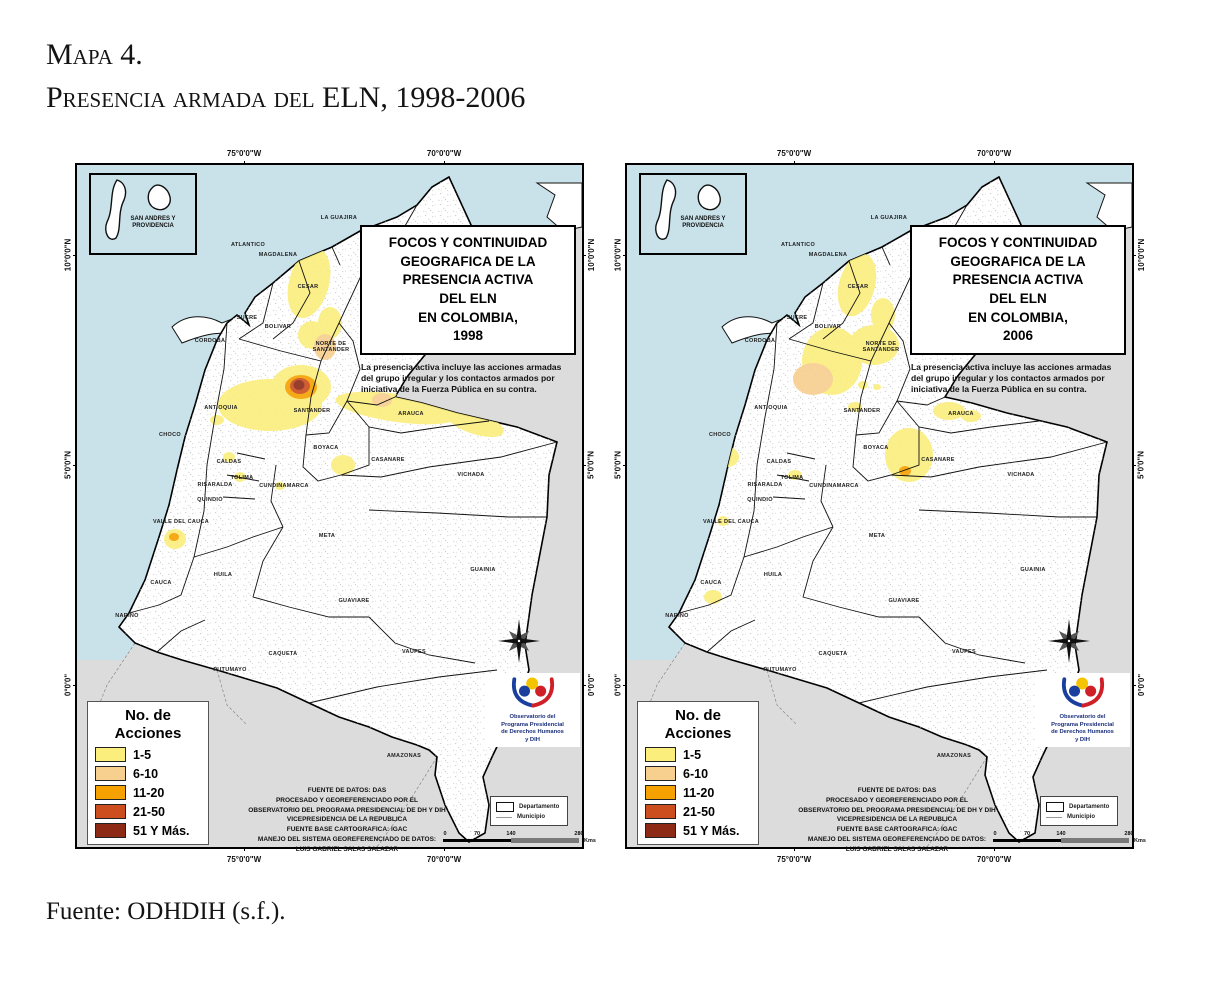 The height and width of the screenshot is (986, 1215). What do you see at coordinates (210, 500) in the screenshot?
I see `department-label: QUINDIO` at bounding box center [210, 500].